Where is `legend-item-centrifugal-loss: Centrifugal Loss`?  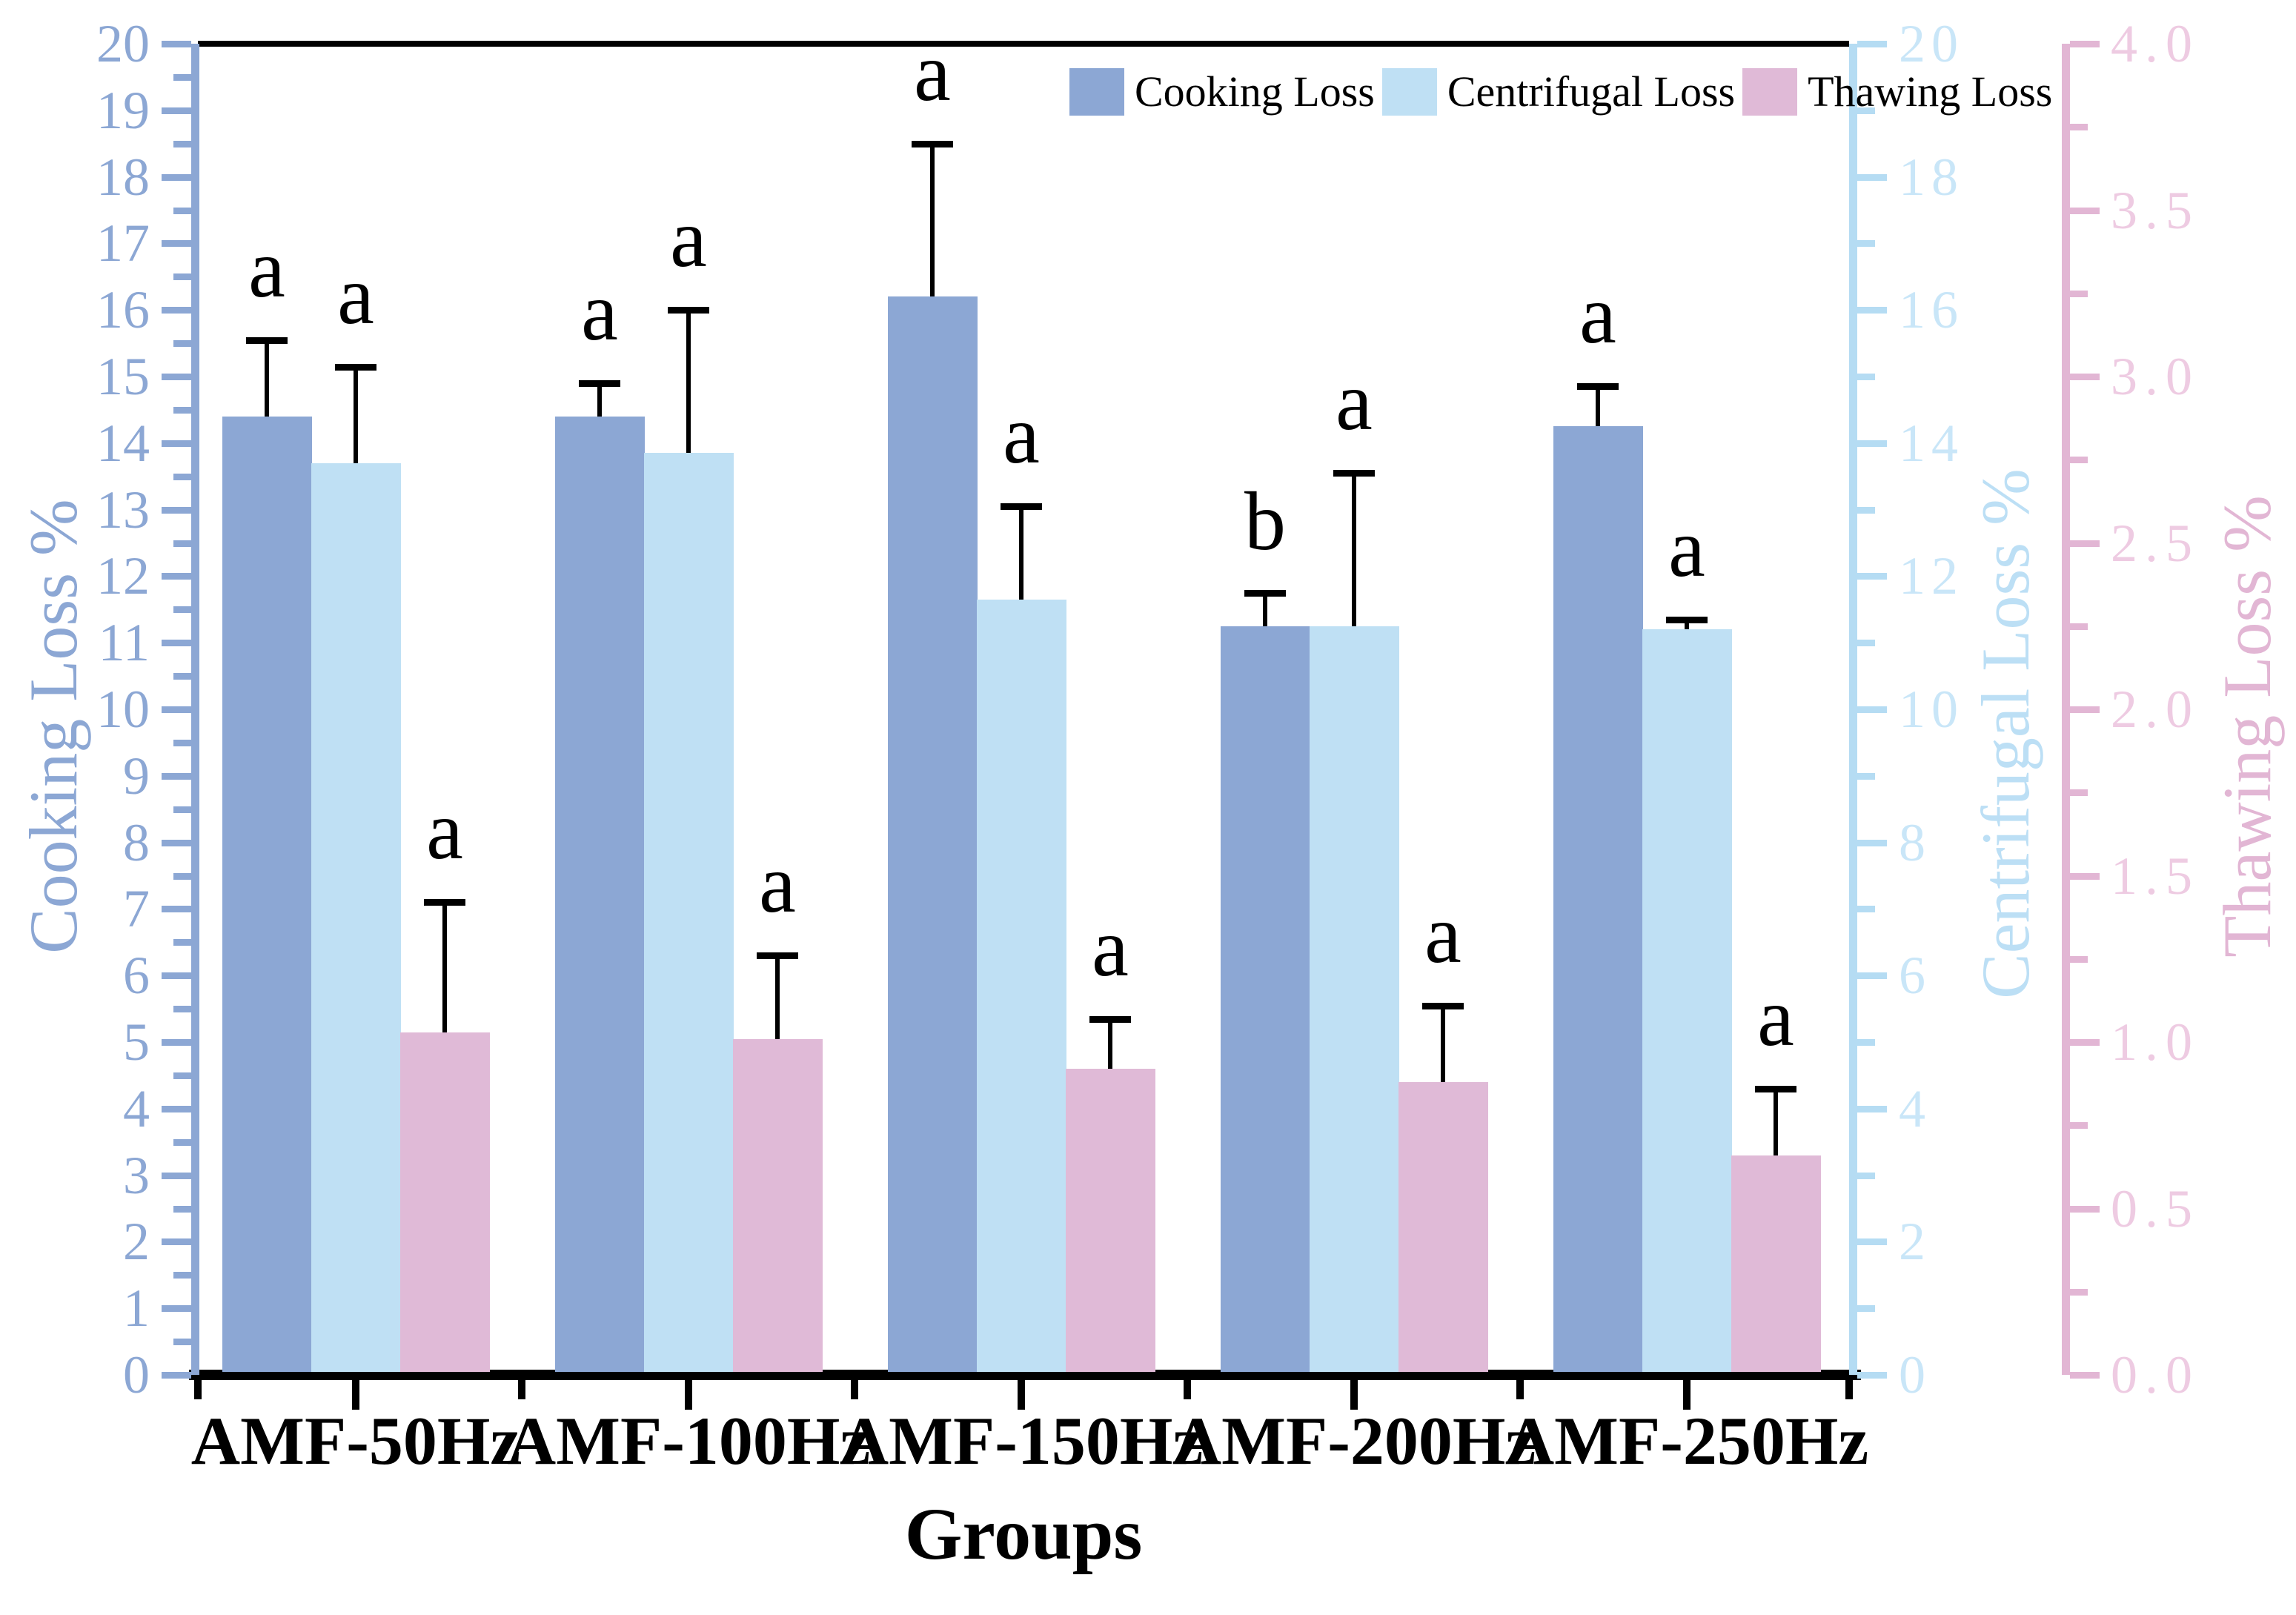
legend-item-centrifugal-loss: Centrifugal Loss is located at coordinates (1558, 91).